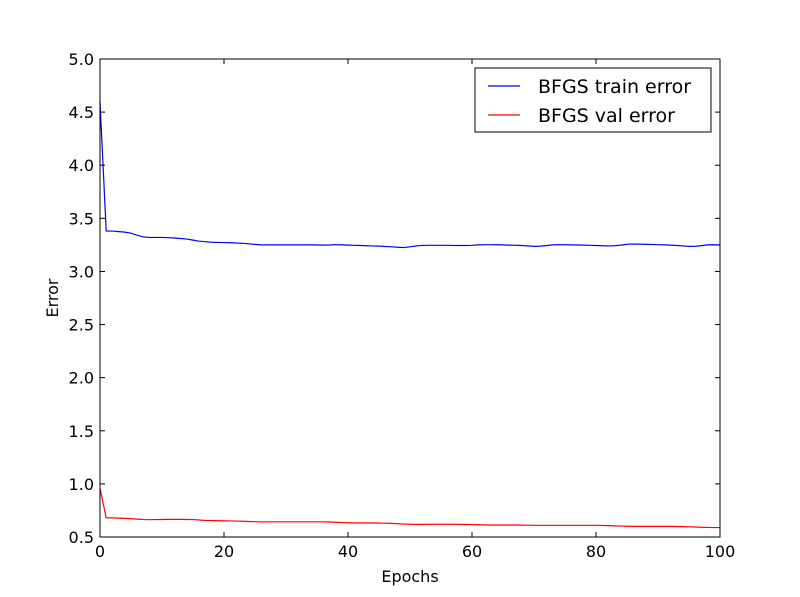  I want to click on y-axis-title: Error, so click(52, 297).